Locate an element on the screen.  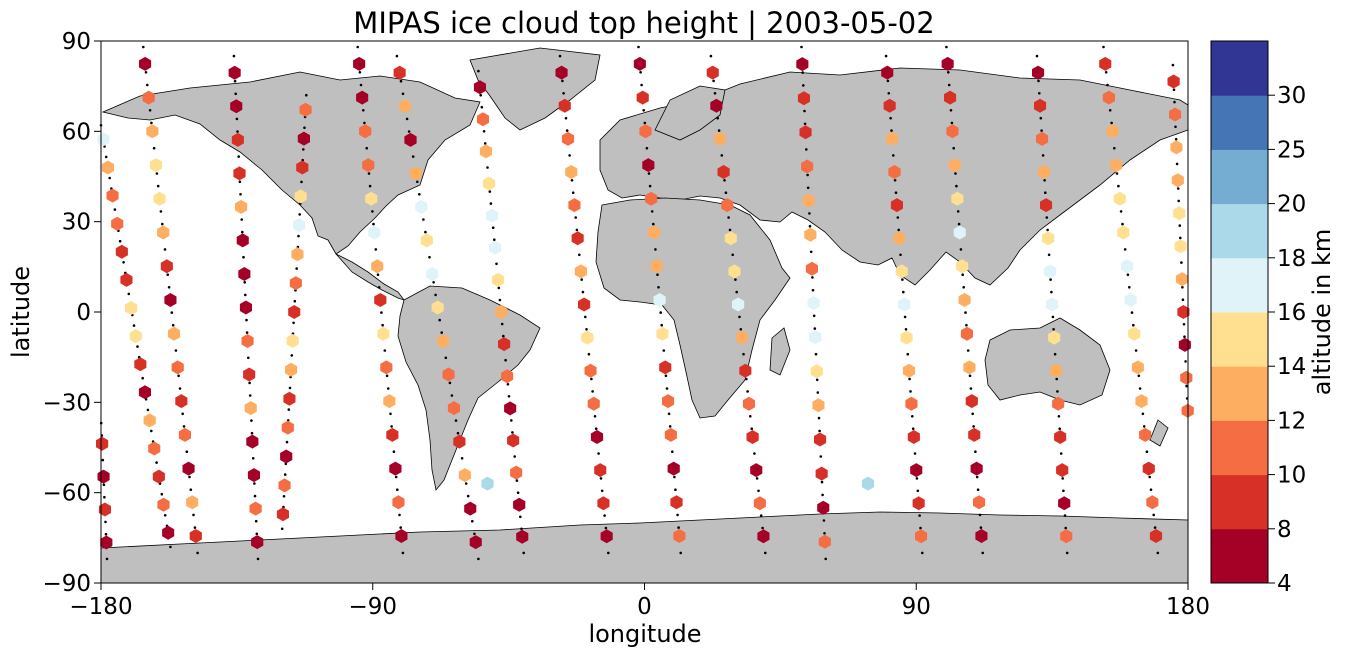
land-north-america is located at coordinates (291, 163).